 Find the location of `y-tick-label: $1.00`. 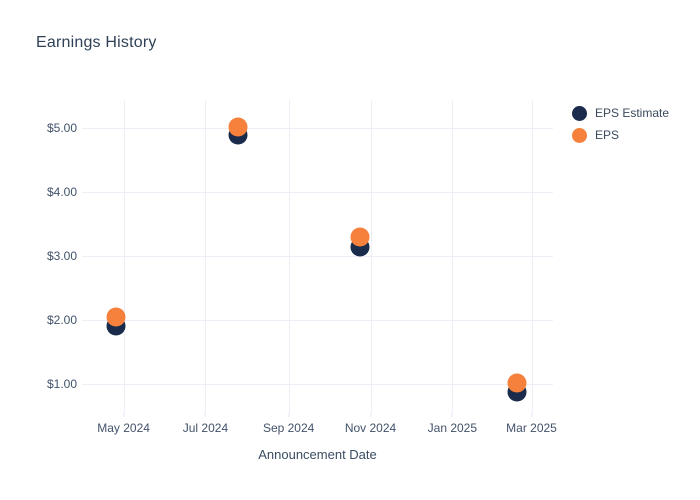

y-tick-label: $1.00 is located at coordinates (61, 383).